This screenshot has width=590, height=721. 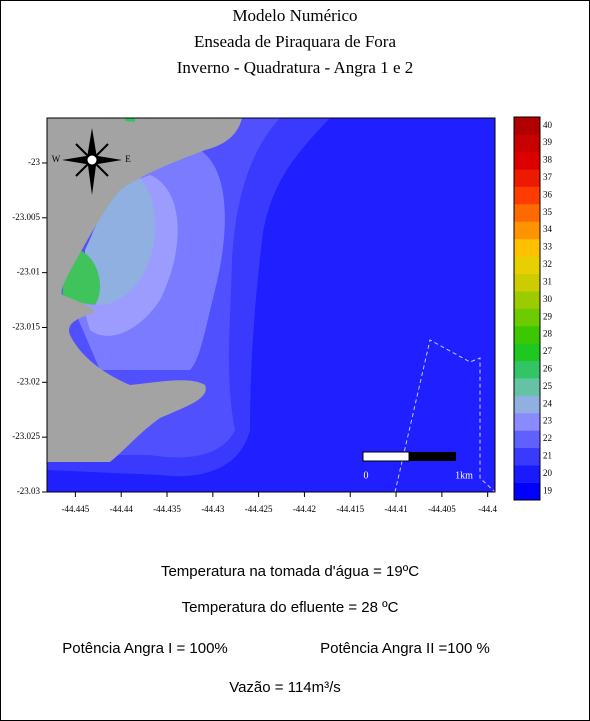 I want to click on colorbar-label: 27, so click(x=548, y=351).